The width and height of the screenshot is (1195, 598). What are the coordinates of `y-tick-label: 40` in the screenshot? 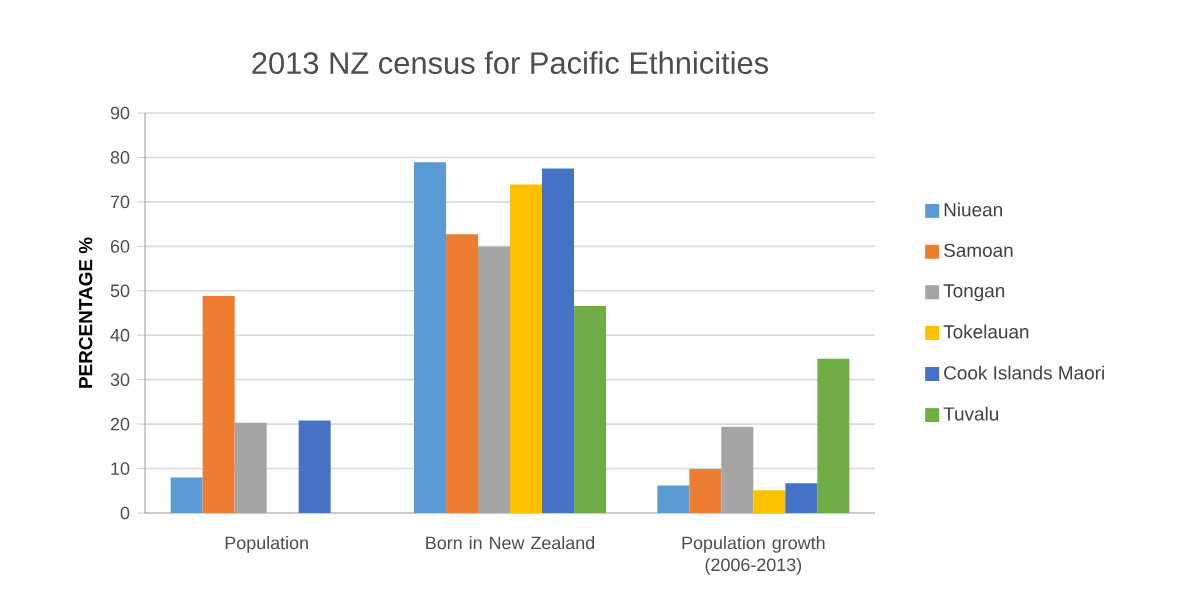 It's located at (120, 335).